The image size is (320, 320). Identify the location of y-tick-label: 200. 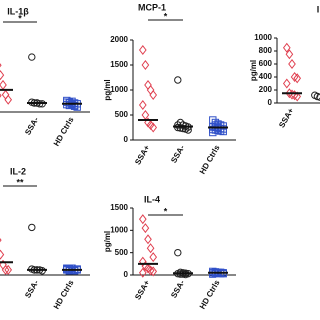
(266, 89).